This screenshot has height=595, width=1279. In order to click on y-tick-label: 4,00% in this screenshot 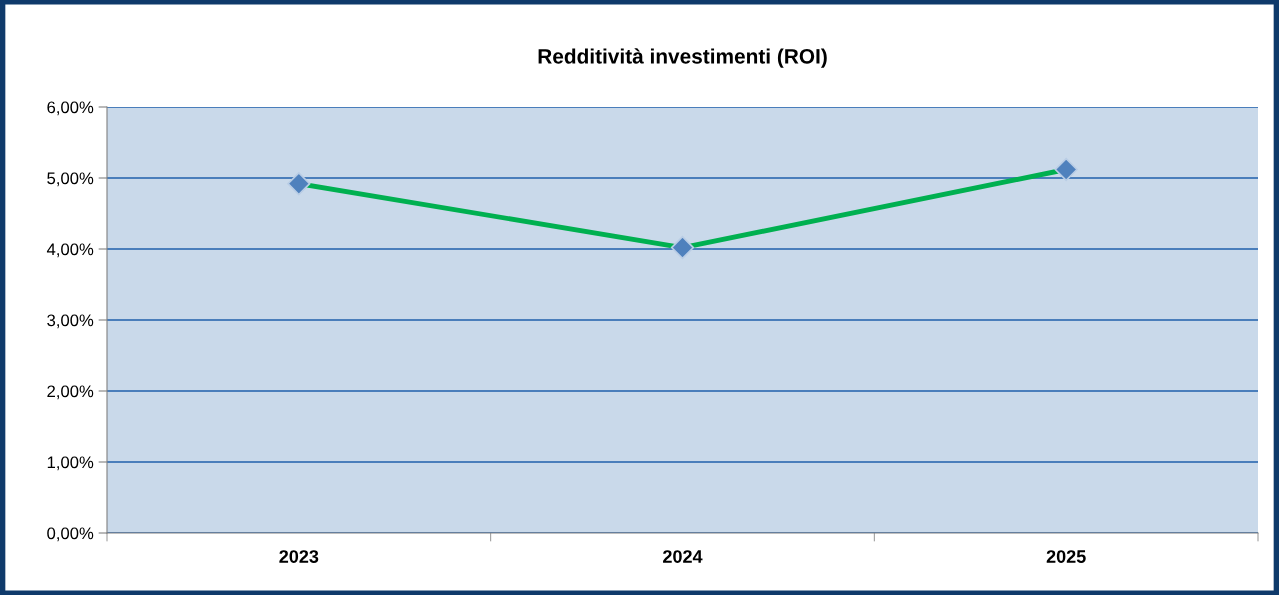, I will do `click(70, 250)`.